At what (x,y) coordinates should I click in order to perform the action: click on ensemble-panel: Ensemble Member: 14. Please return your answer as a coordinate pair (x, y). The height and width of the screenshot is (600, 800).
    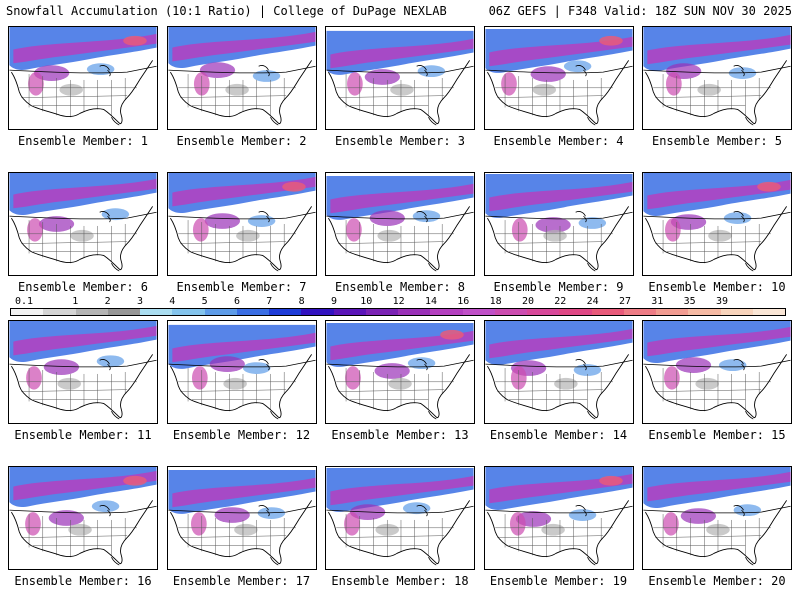
    Looking at the image, I should click on (558, 384).